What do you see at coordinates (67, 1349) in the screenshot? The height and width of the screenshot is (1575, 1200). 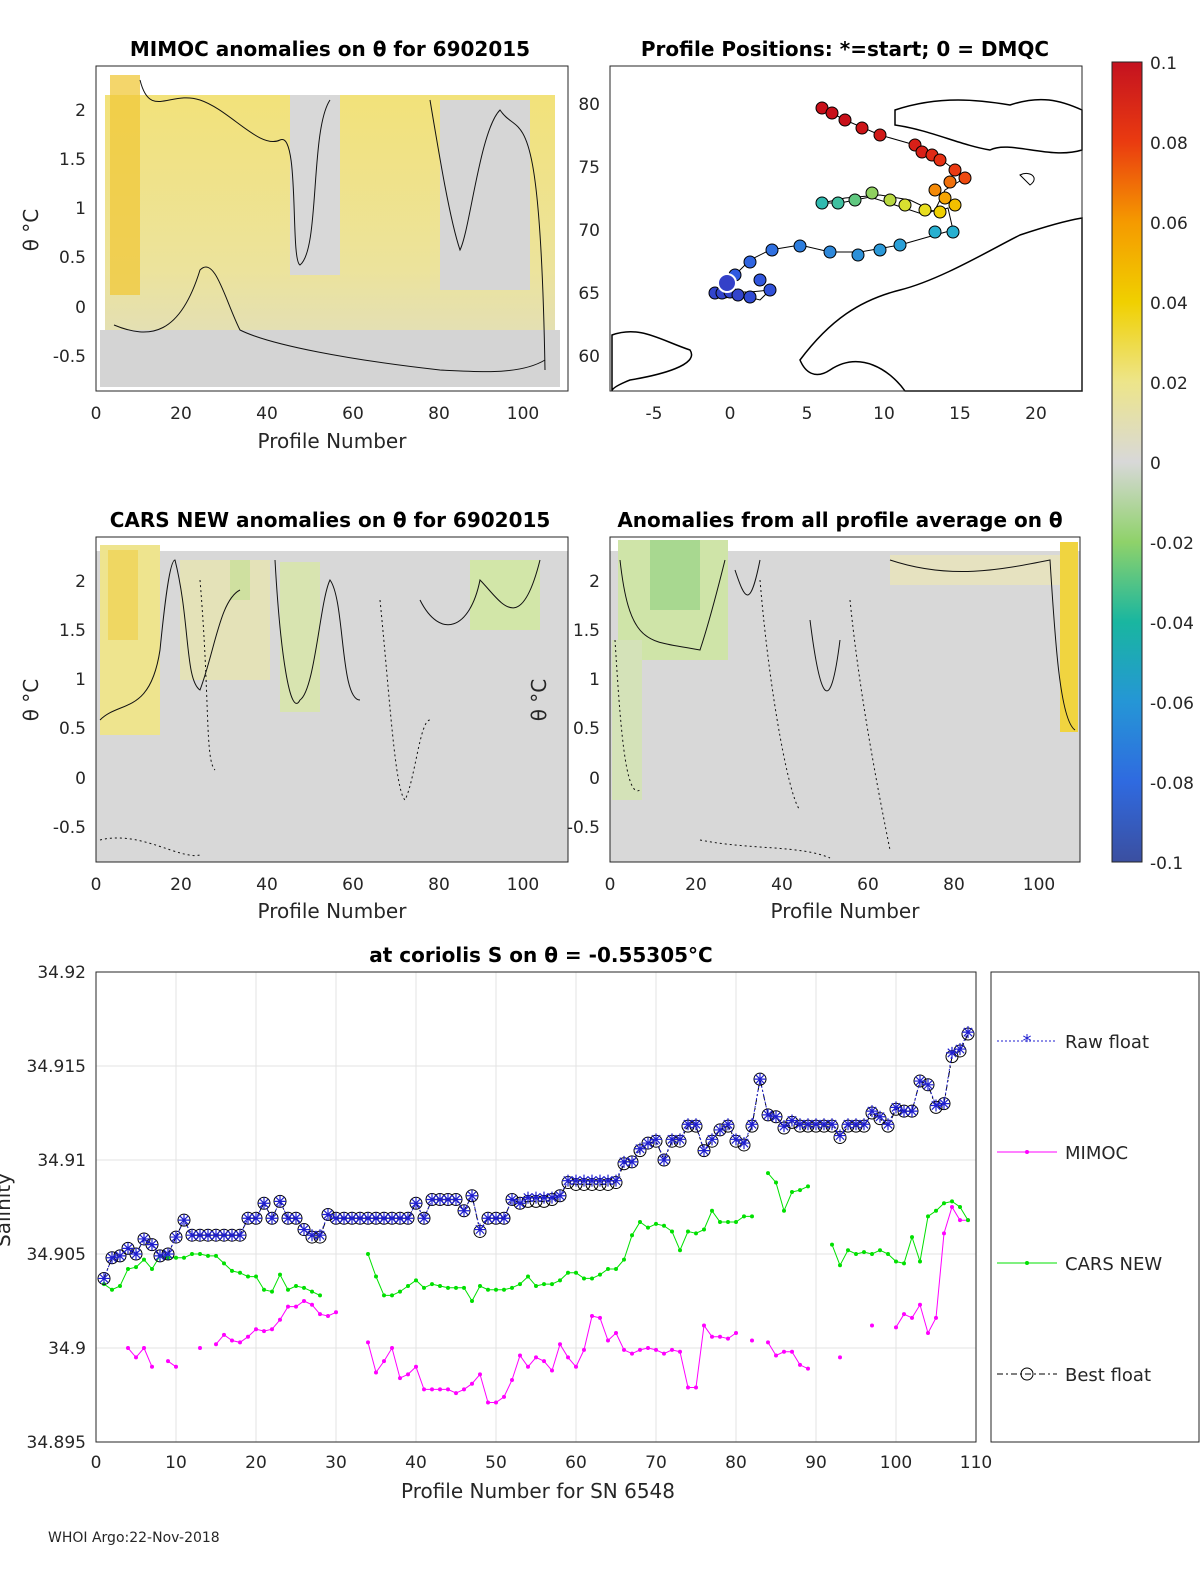 I see `y-tick-label: 34.9` at bounding box center [67, 1349].